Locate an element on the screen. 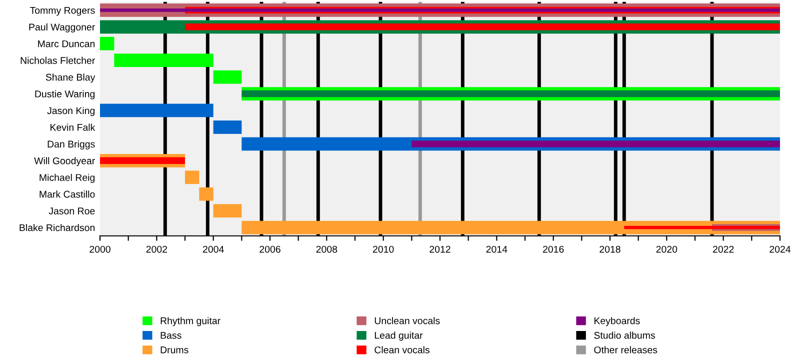  legend-label: Lead guitar is located at coordinates (398, 336).